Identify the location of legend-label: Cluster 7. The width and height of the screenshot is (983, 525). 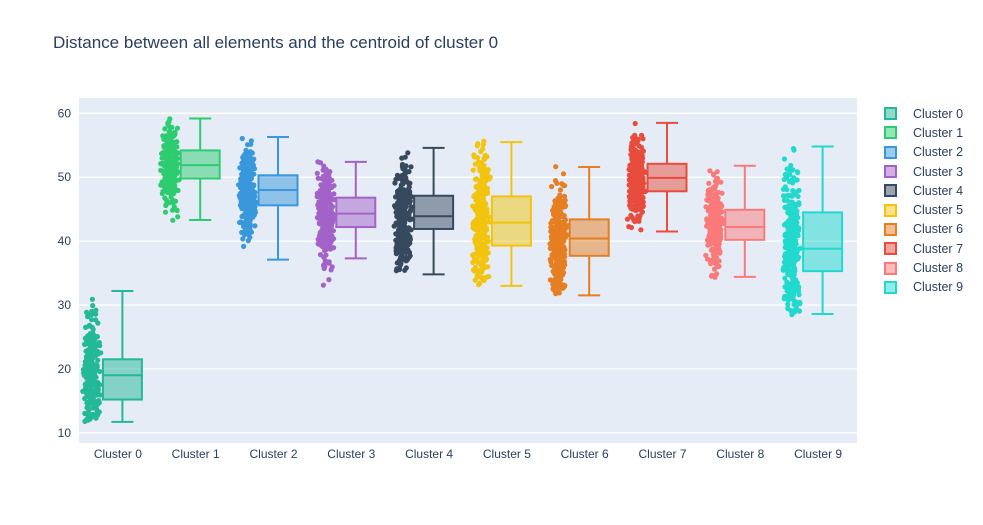
(938, 248).